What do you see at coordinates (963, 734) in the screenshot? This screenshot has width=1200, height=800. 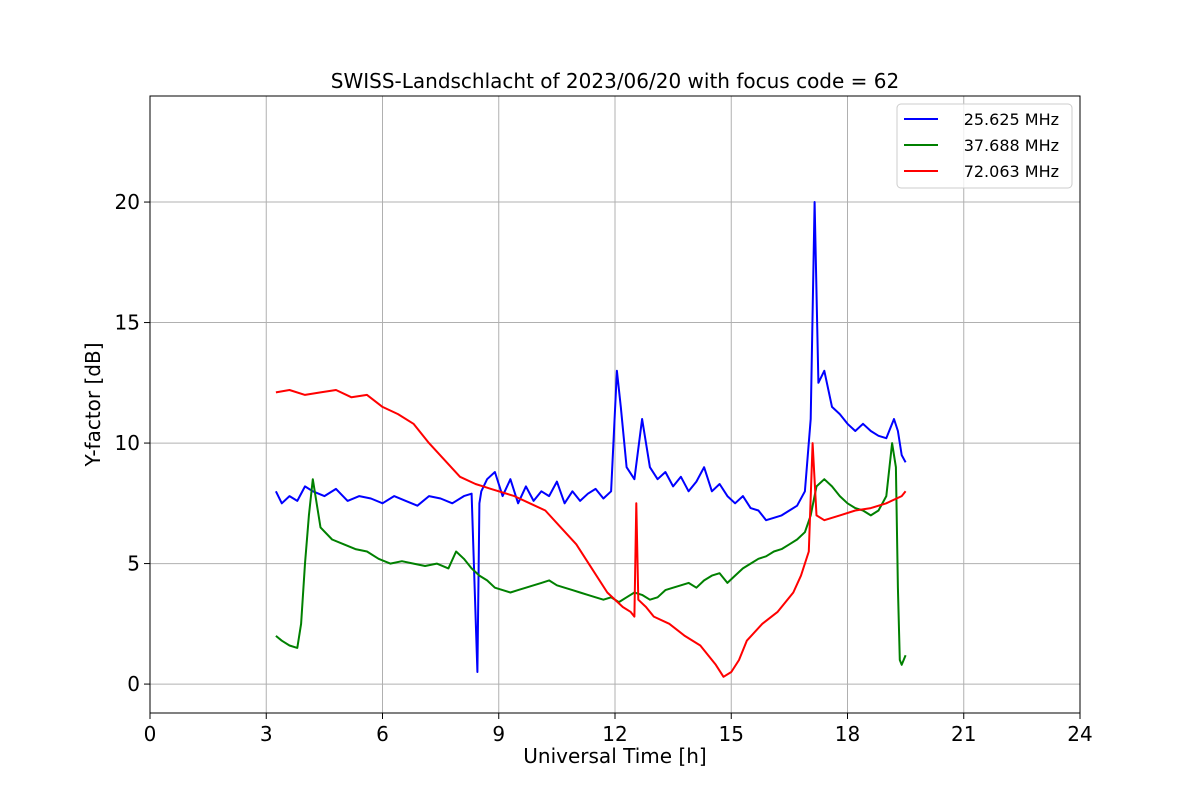 I see `x-tick-label: 21` at bounding box center [963, 734].